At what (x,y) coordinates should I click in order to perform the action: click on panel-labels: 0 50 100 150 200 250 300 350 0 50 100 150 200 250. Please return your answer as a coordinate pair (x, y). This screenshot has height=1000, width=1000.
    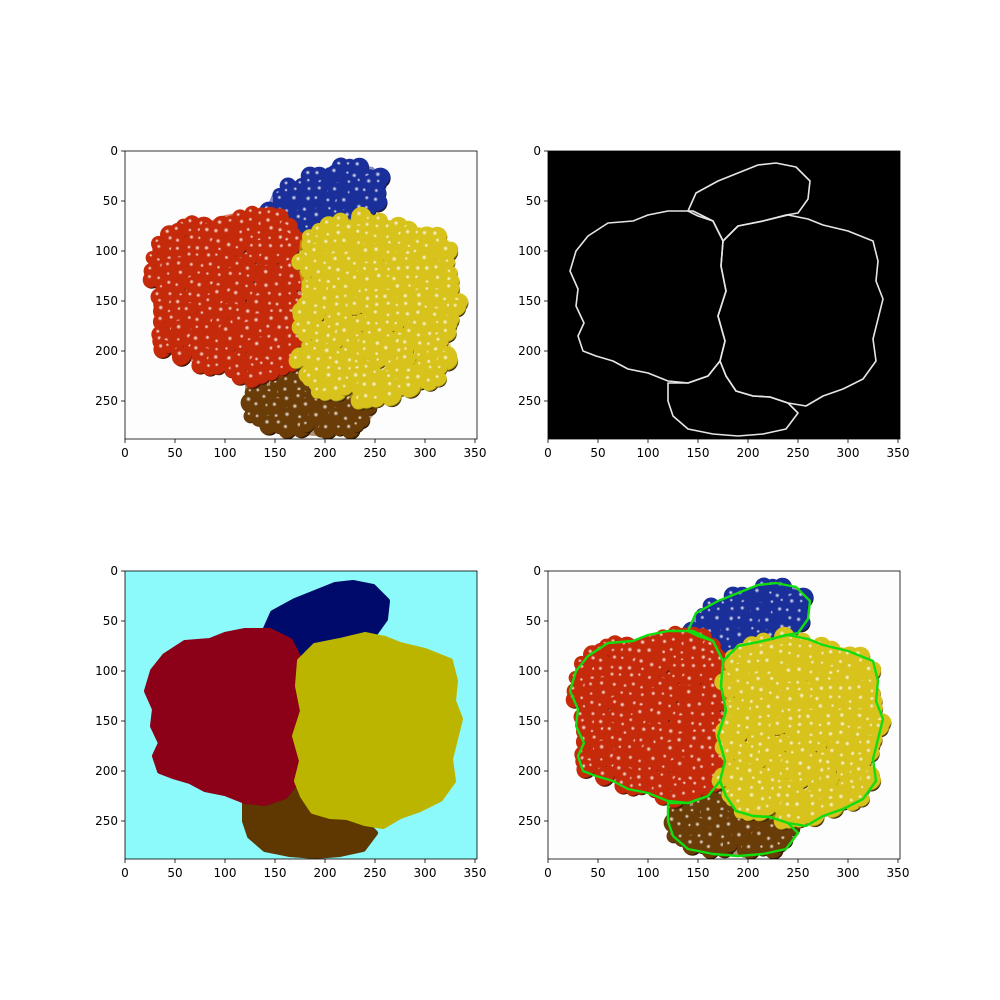
    Looking at the image, I should click on (290, 722).